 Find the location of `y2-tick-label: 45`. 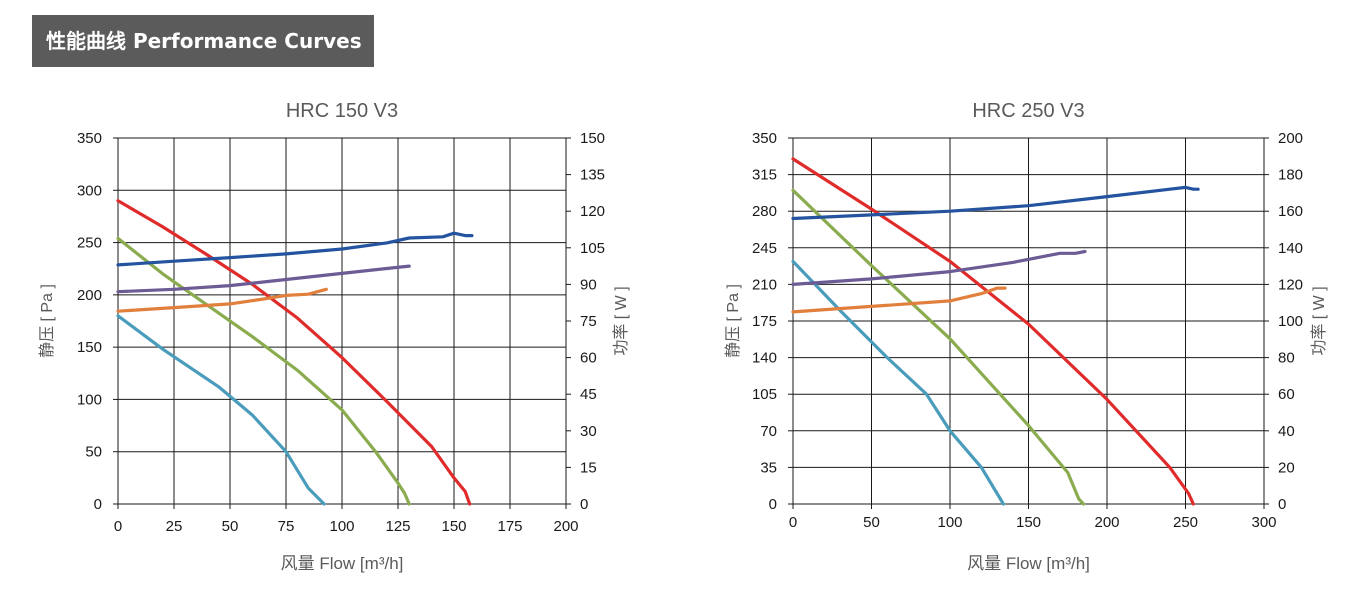

y2-tick-label: 45 is located at coordinates (588, 394).